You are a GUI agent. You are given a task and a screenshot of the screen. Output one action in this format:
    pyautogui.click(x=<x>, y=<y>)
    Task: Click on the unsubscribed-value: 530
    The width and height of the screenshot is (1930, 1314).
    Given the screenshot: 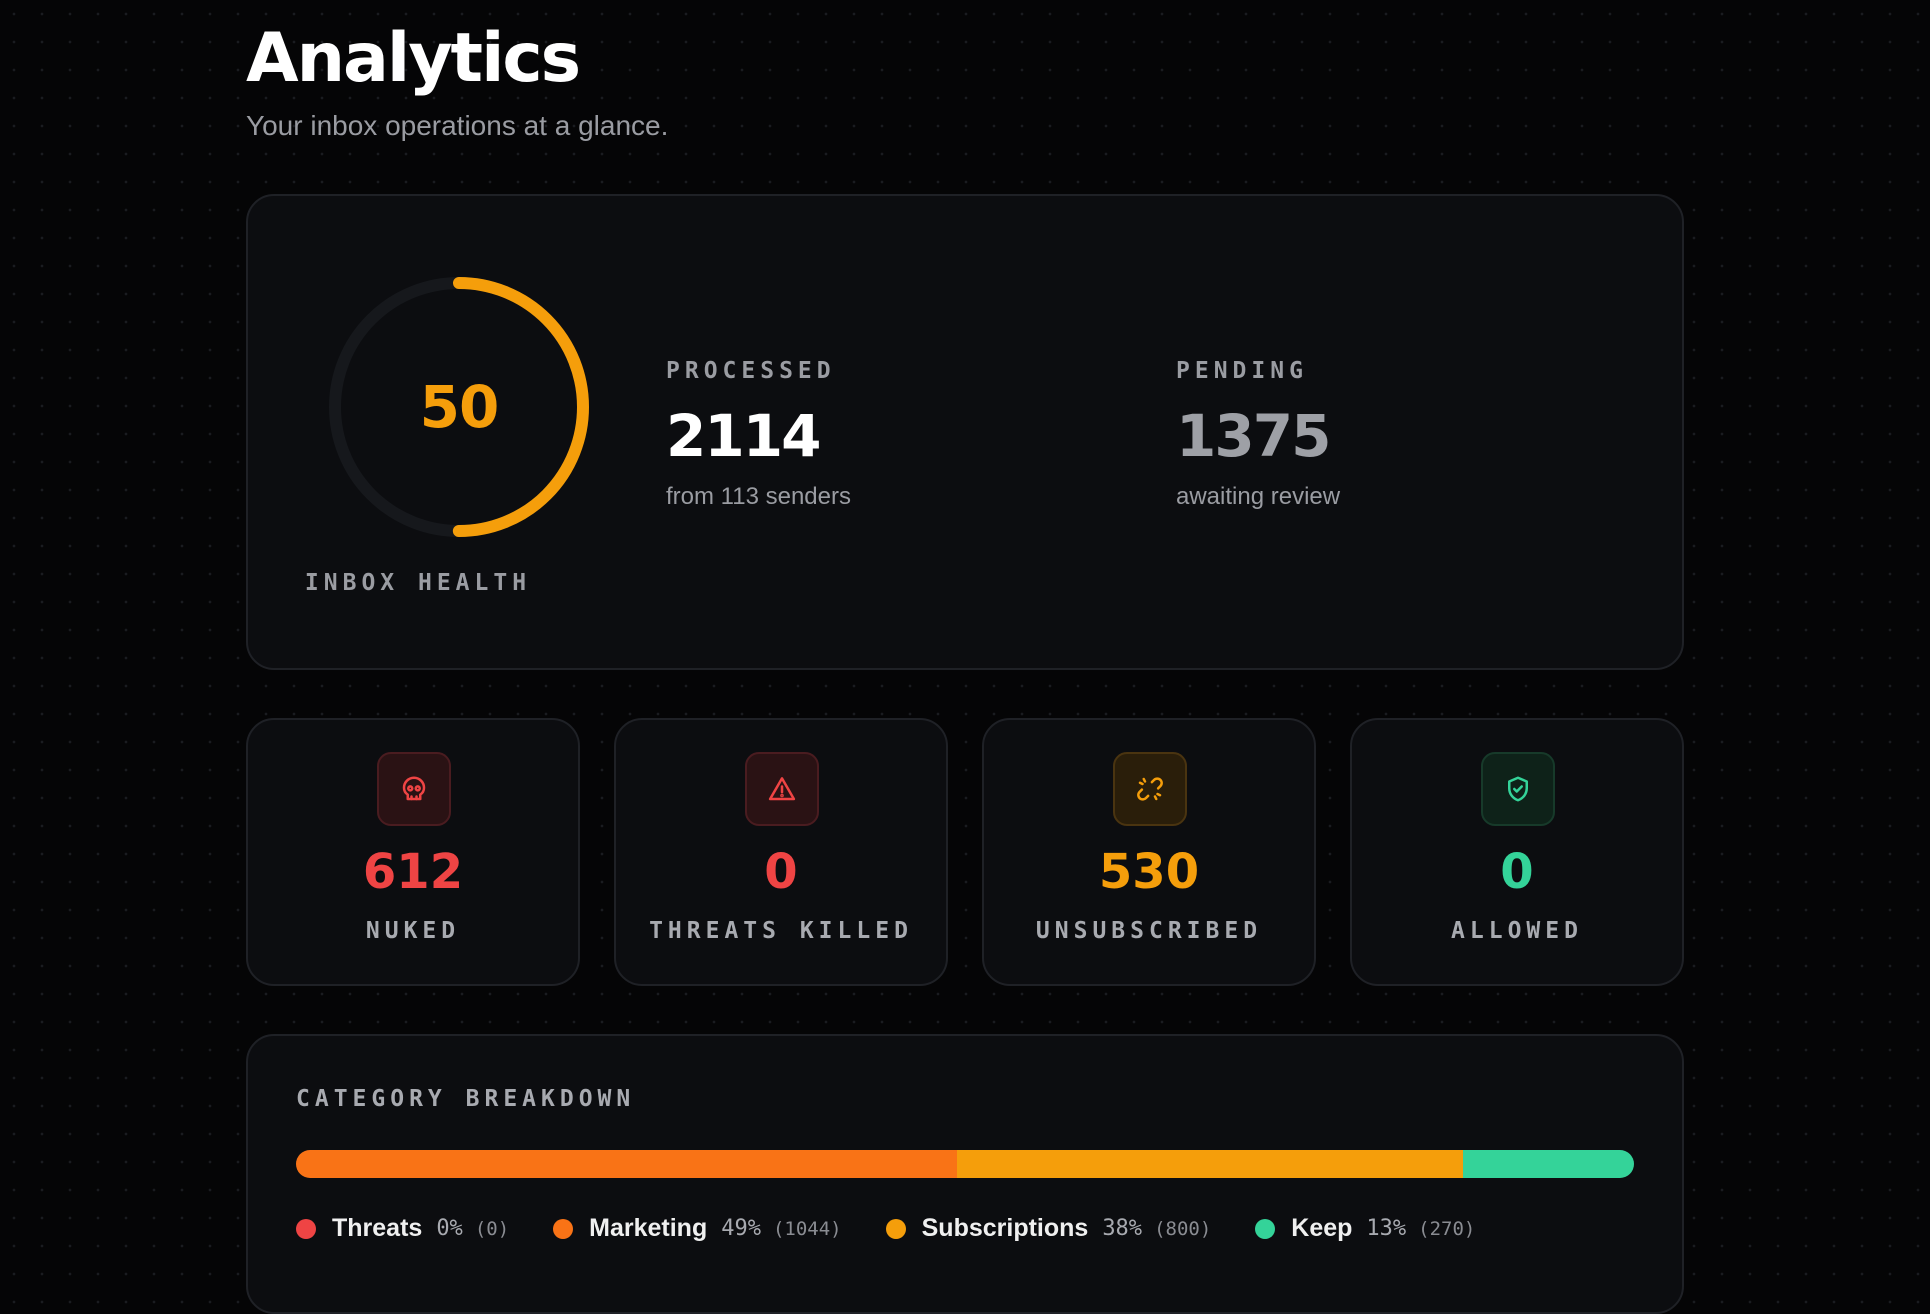 What is the action you would take?
    pyautogui.click(x=1149, y=872)
    